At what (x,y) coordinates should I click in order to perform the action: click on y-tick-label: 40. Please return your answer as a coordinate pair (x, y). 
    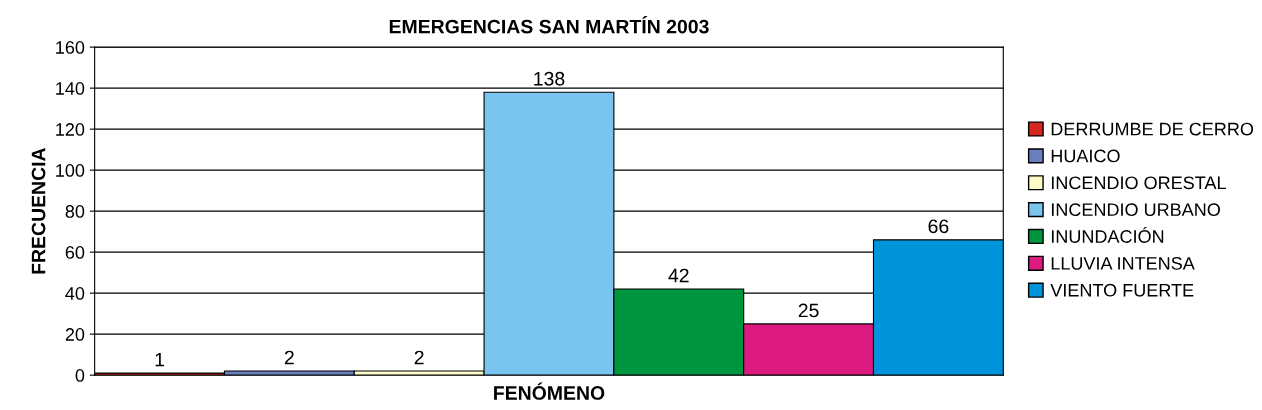
    Looking at the image, I should click on (75, 293).